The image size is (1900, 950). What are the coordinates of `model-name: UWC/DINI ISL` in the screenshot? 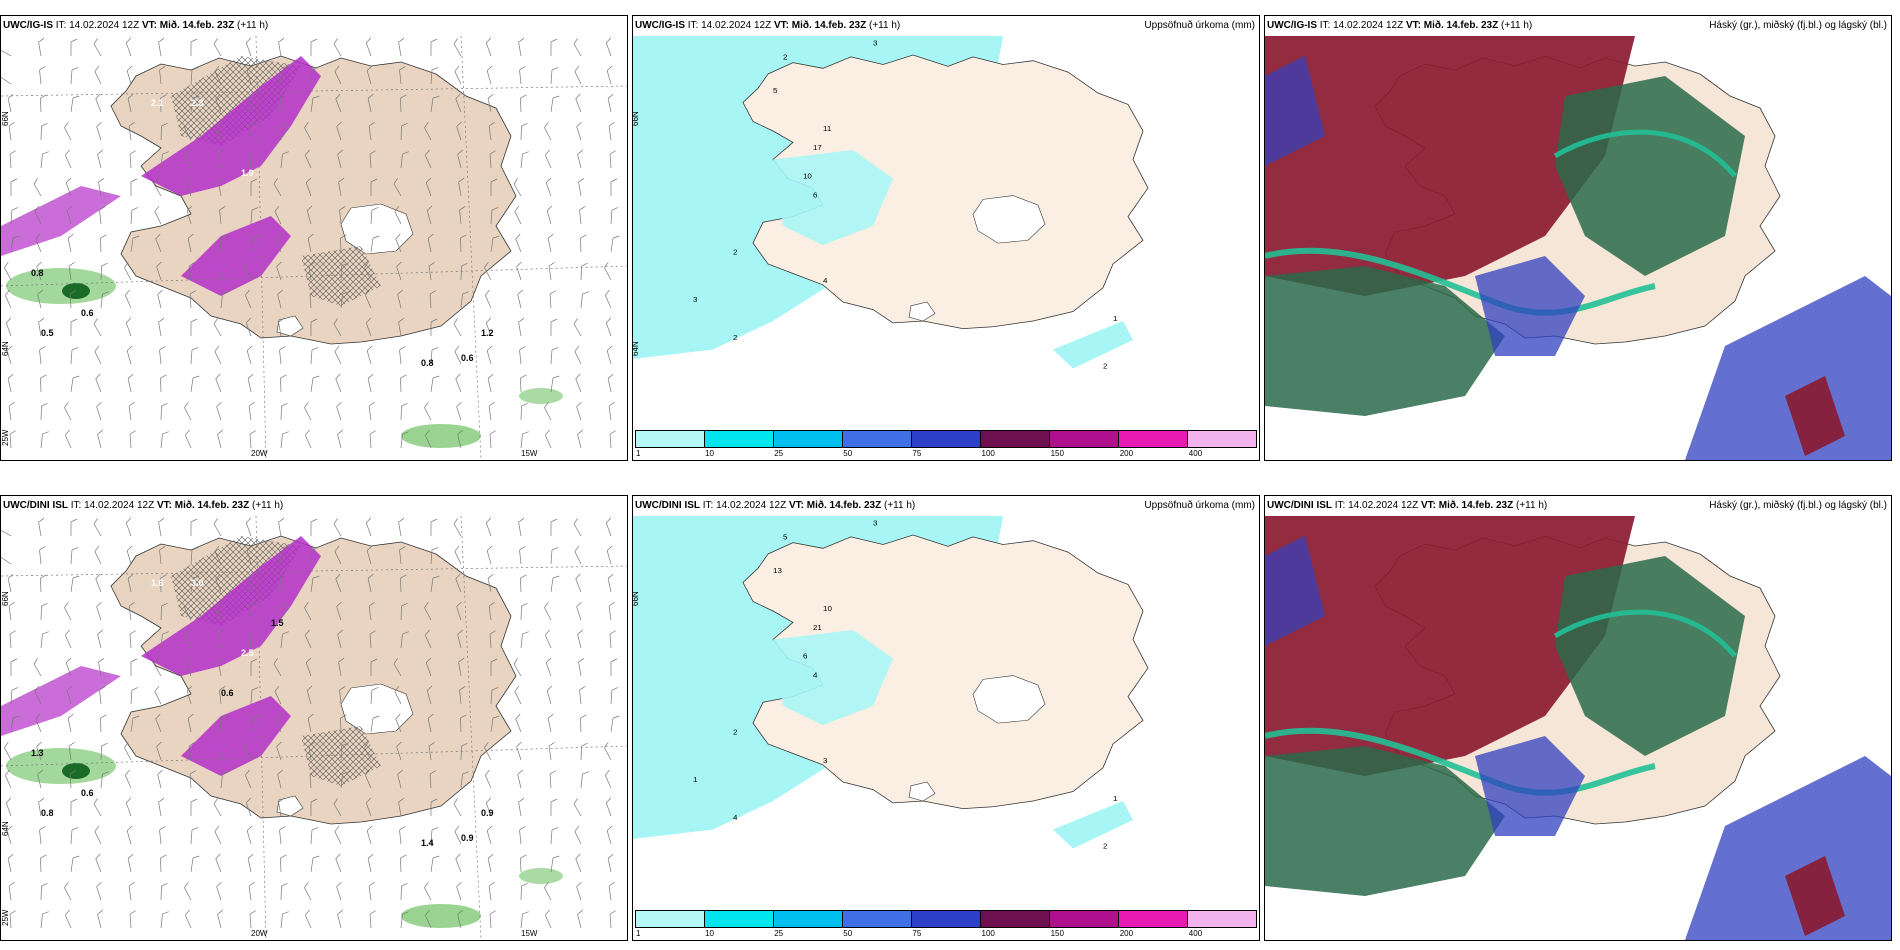 It's located at (667, 505).